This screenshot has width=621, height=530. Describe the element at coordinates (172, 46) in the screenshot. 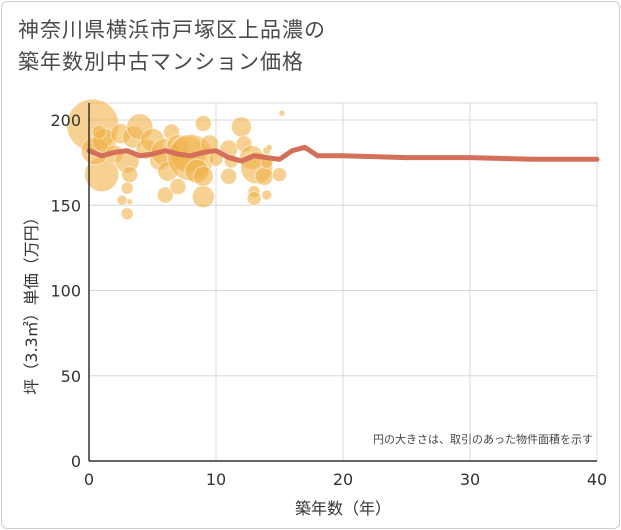

I see `chart-title: 神奈川県横浜市戸塚区上品濃の 築年数別中古マンション価格` at that location.